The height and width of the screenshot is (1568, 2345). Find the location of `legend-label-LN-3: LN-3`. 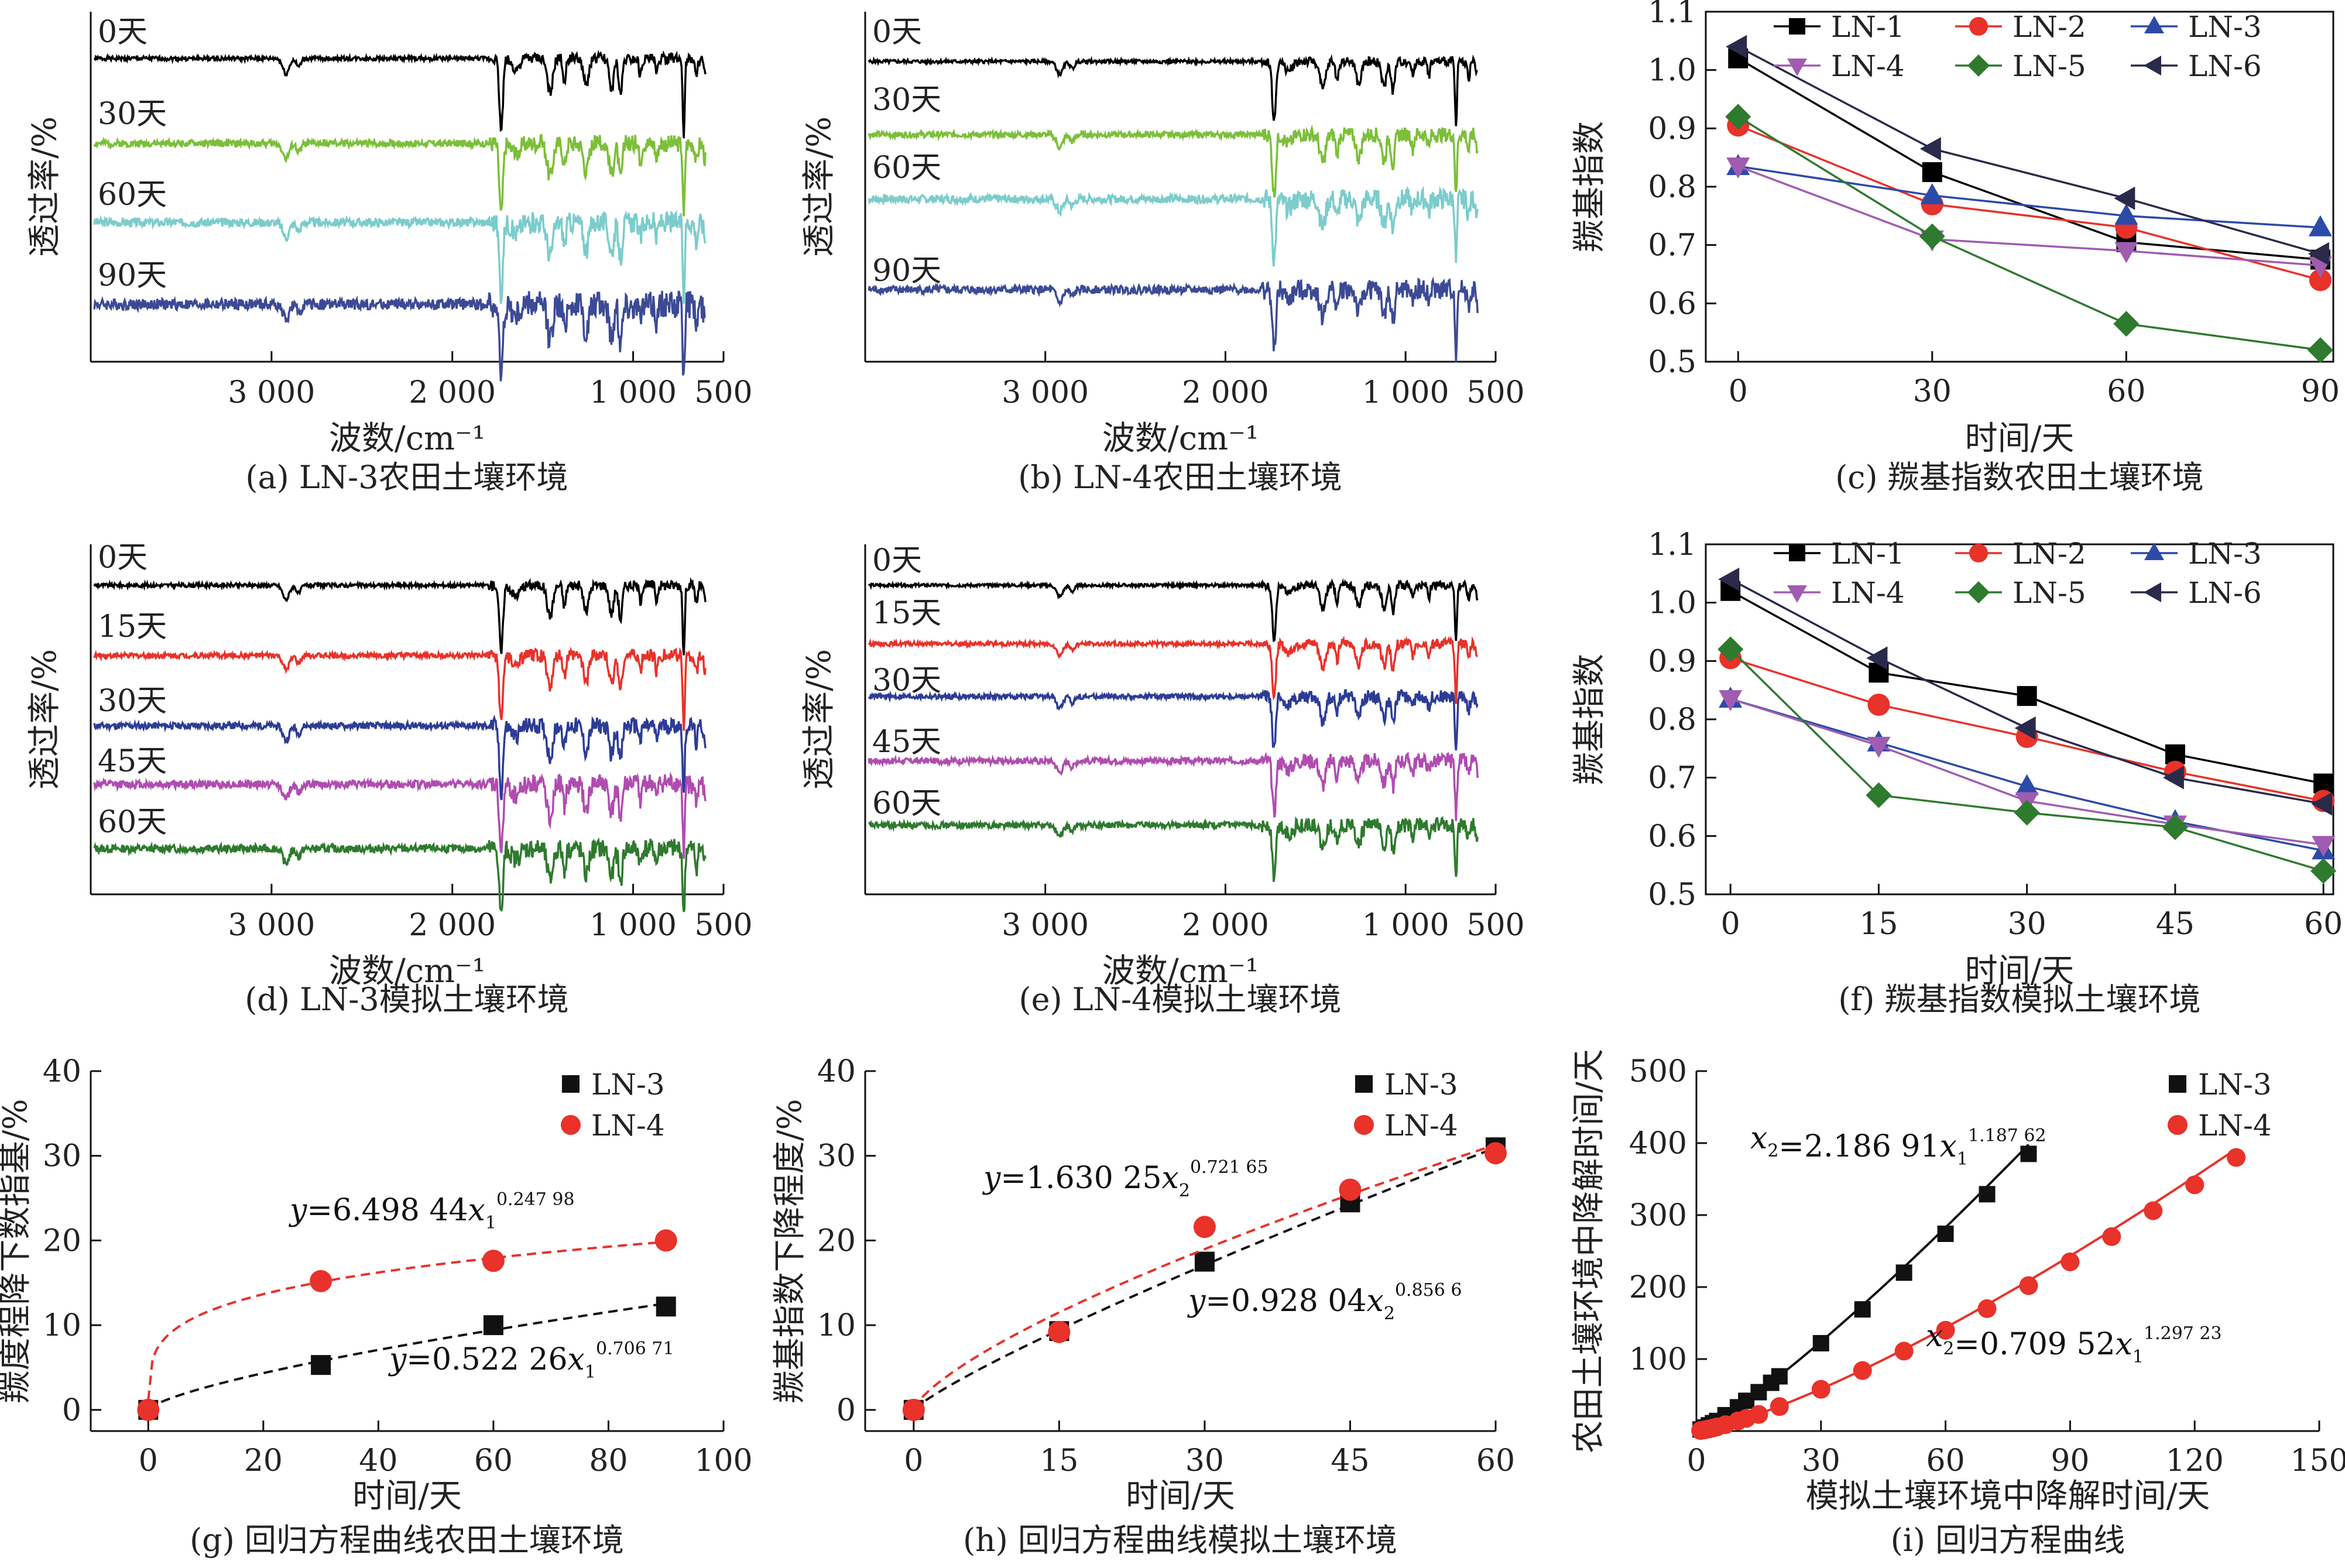

legend-label-LN-3: LN-3 is located at coordinates (2225, 27).